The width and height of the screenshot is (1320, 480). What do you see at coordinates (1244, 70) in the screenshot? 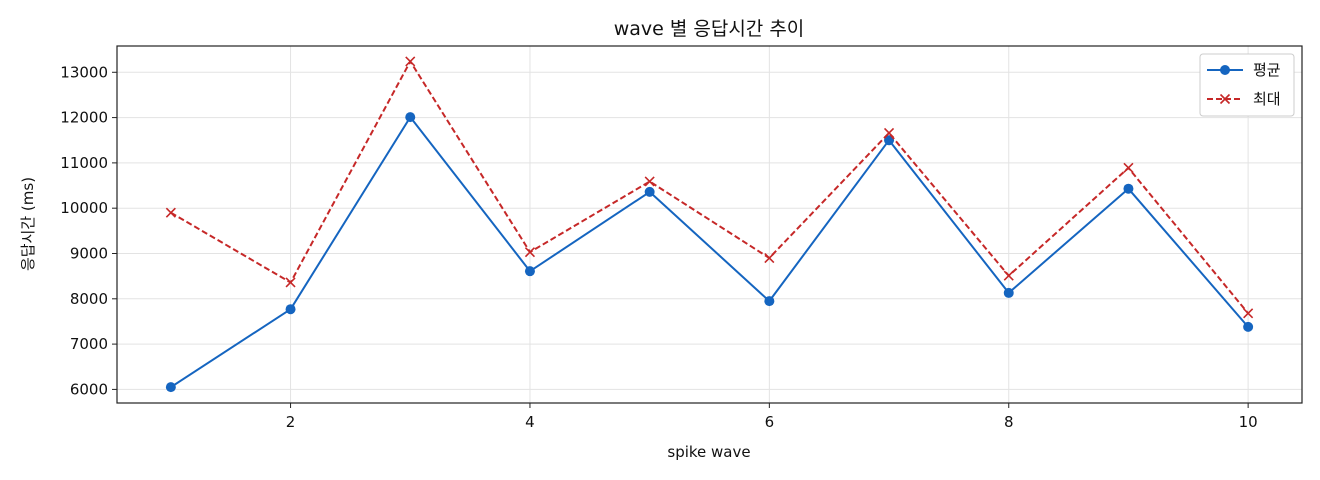
I see `legend-entry: 평균` at bounding box center [1244, 70].